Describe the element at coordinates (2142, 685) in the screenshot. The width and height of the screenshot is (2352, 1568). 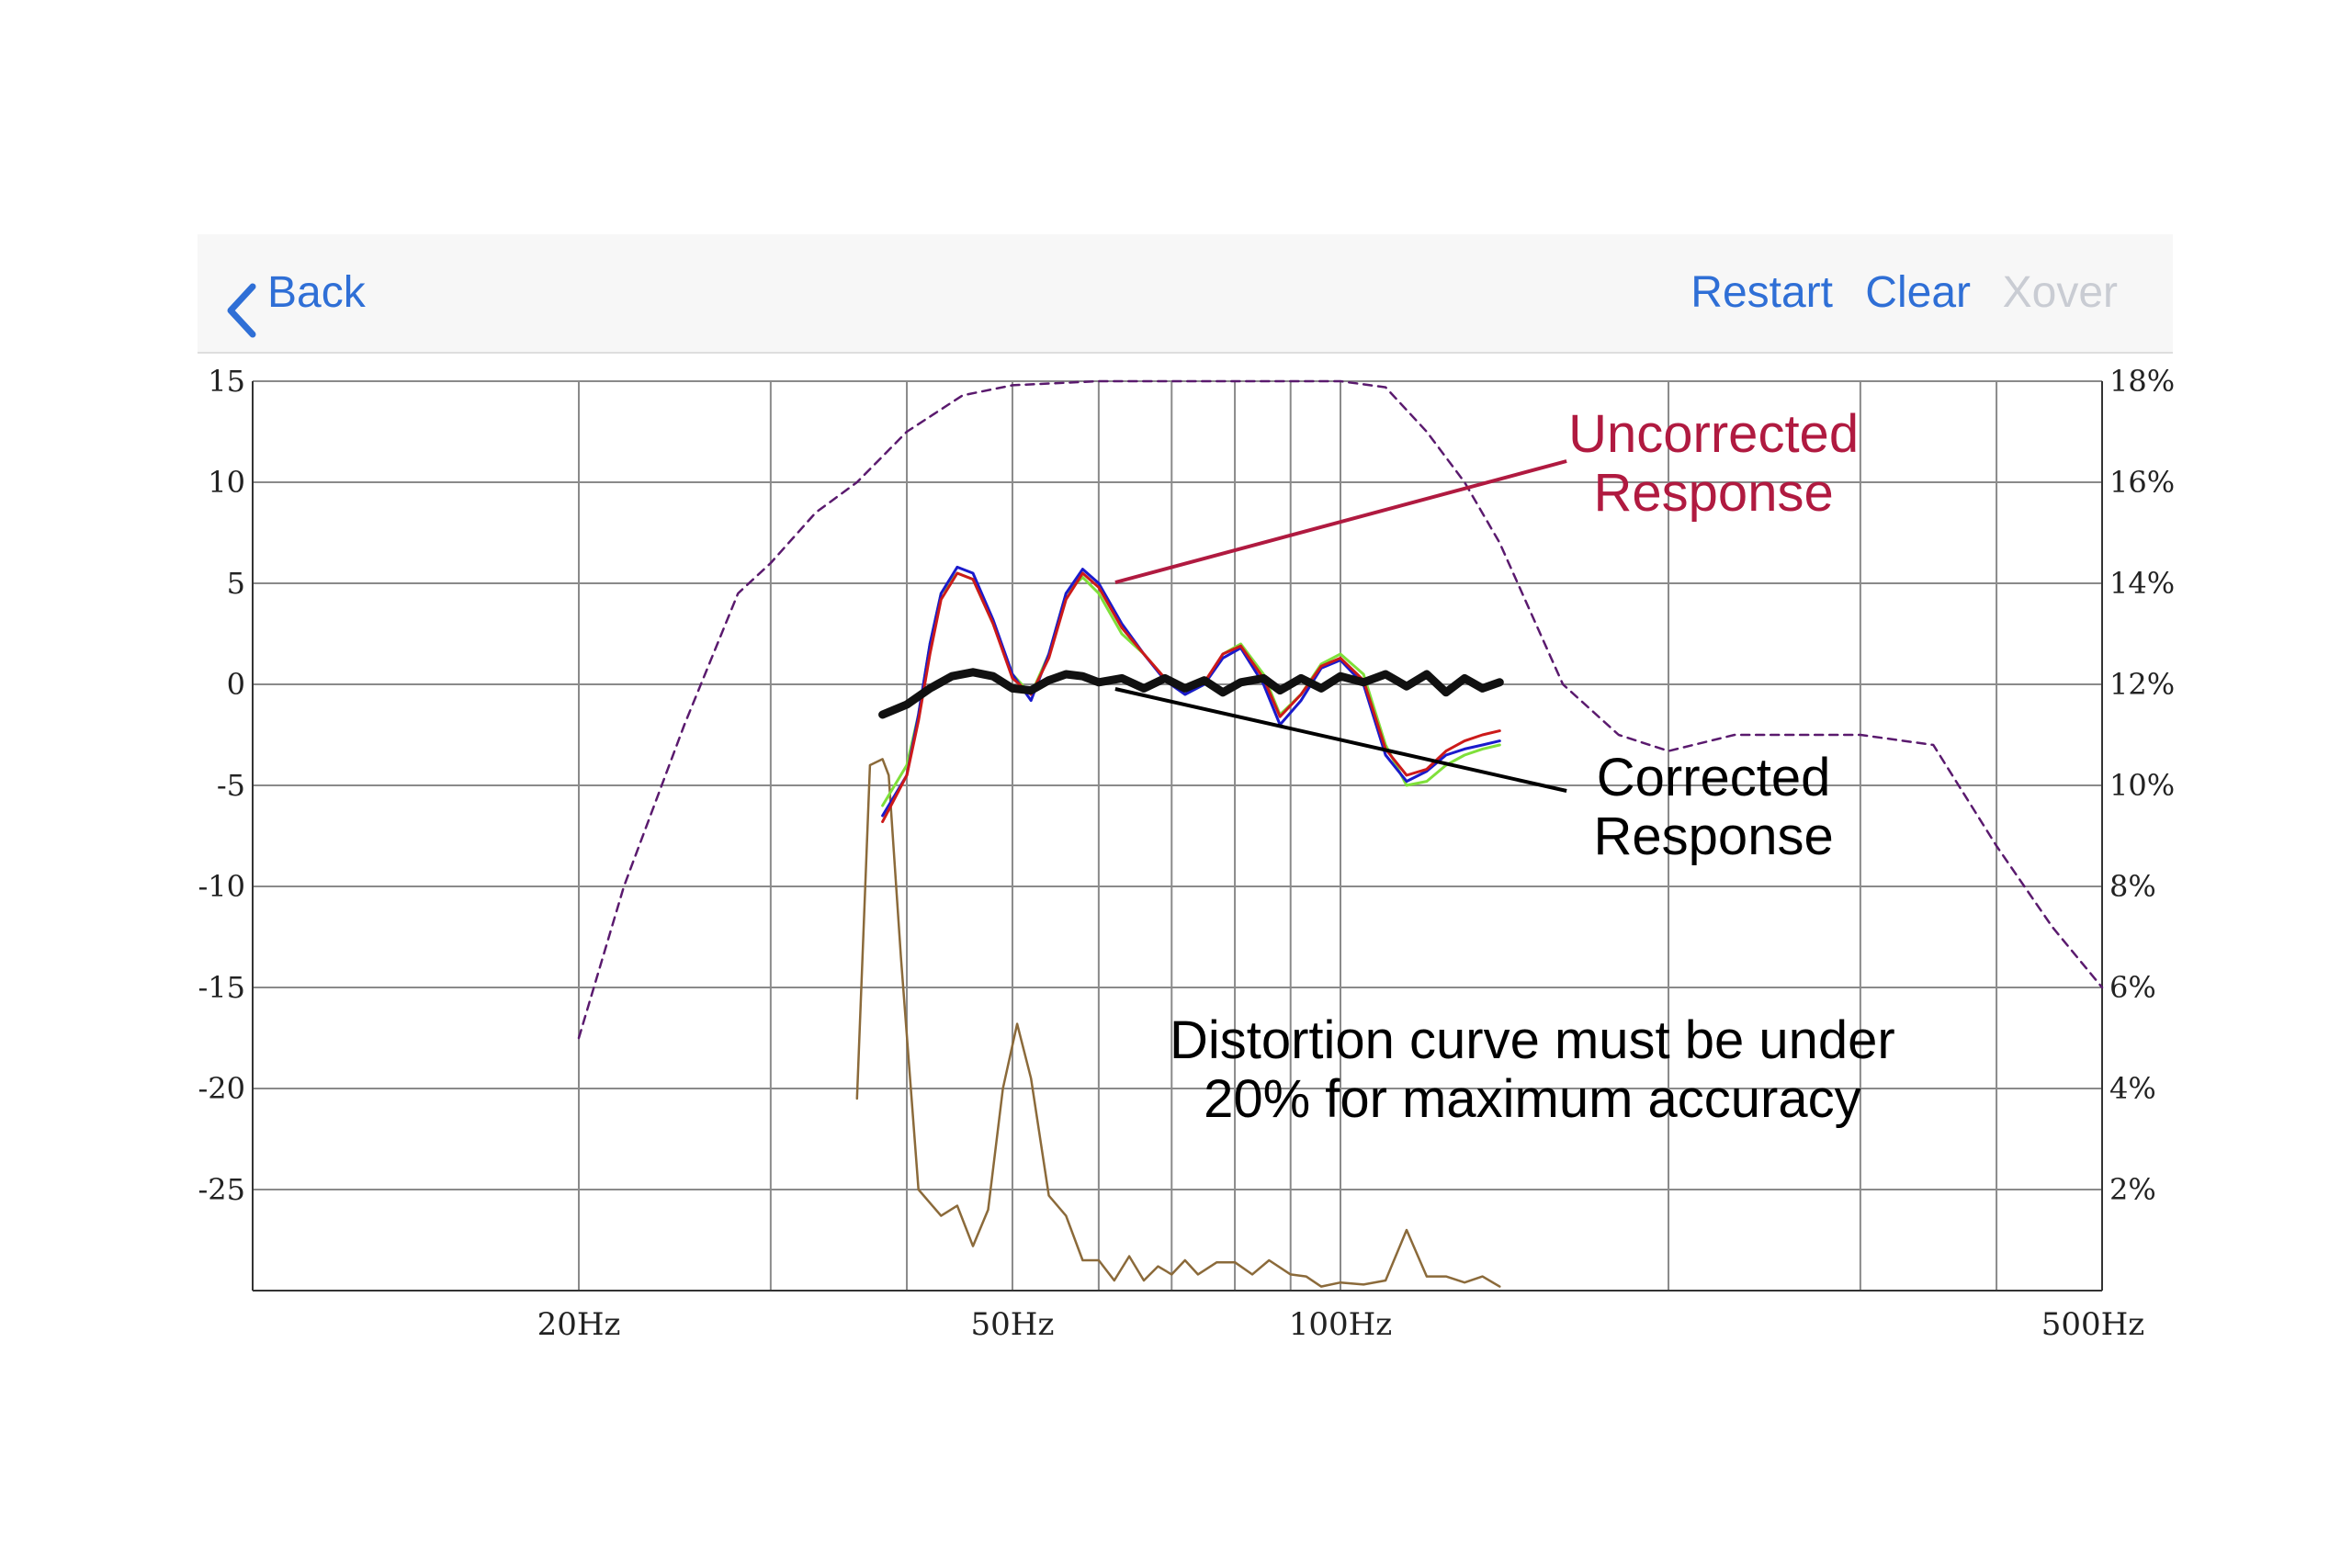
I see `y2-tick-label: 12%` at that location.